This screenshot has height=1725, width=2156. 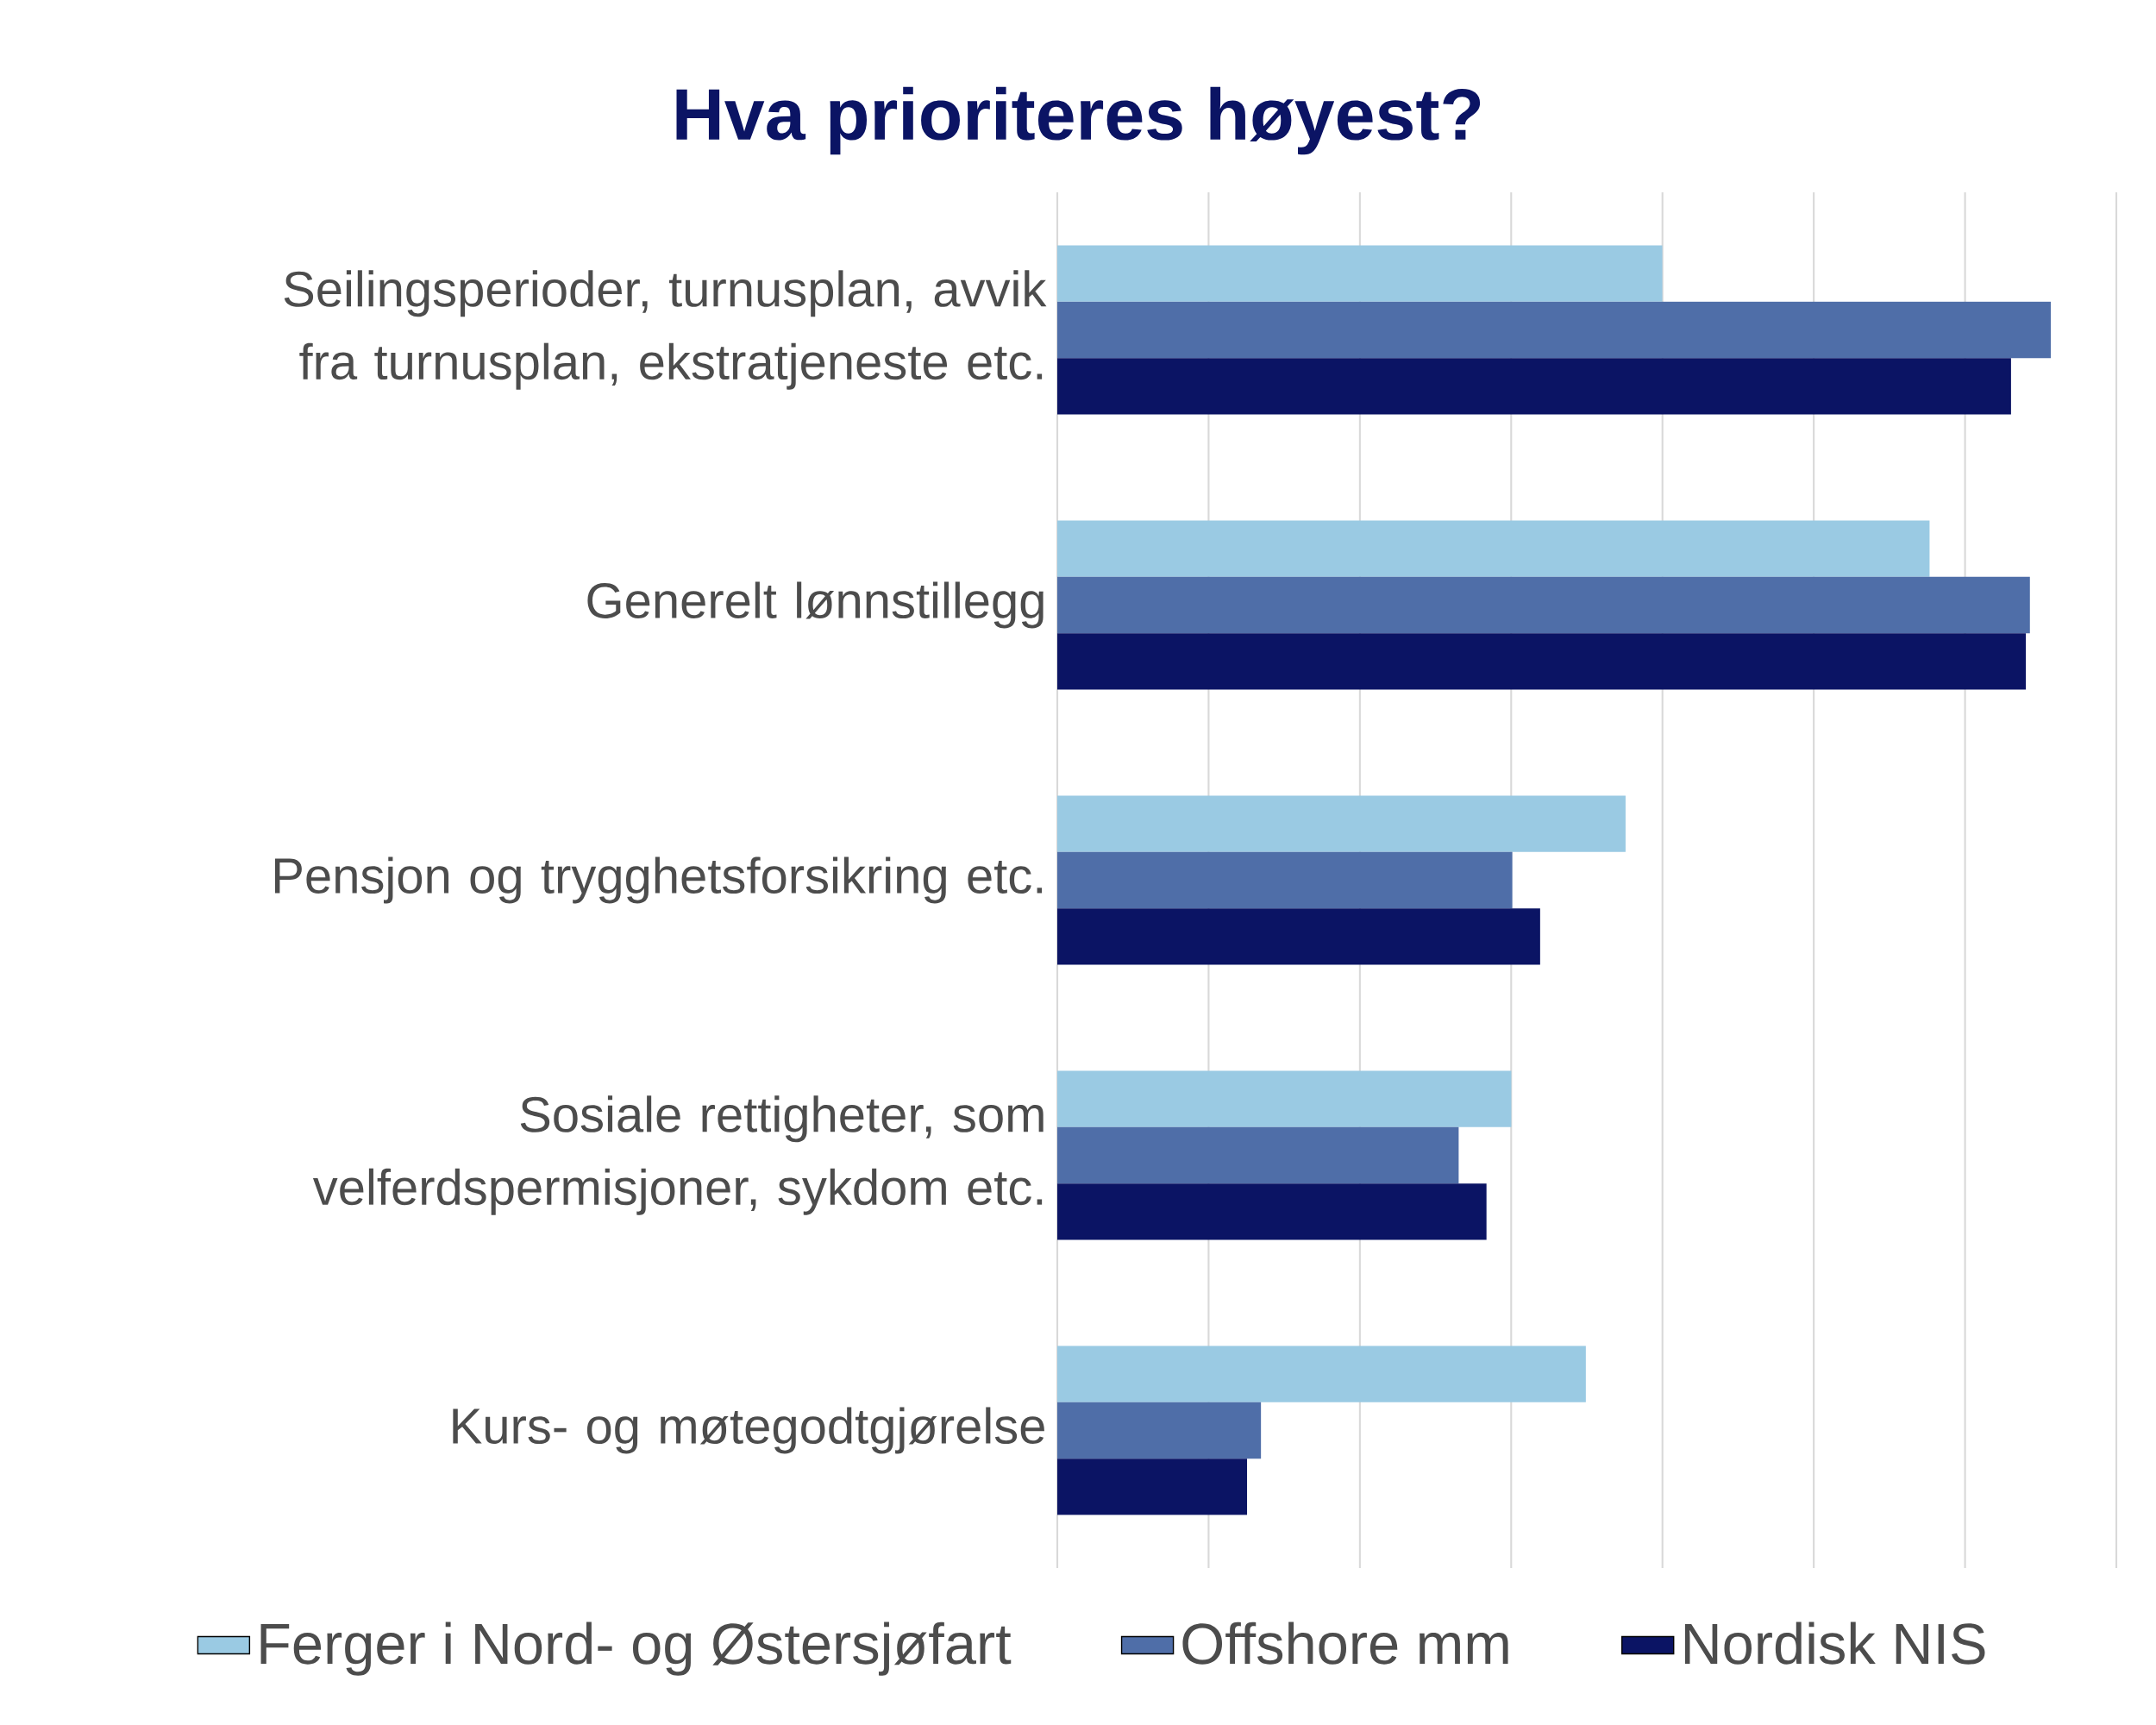 What do you see at coordinates (678, 1155) in the screenshot?
I see `y-tick-label: Sosiale rettigheter, som velferdspermisjoner, sykdom etc.` at bounding box center [678, 1155].